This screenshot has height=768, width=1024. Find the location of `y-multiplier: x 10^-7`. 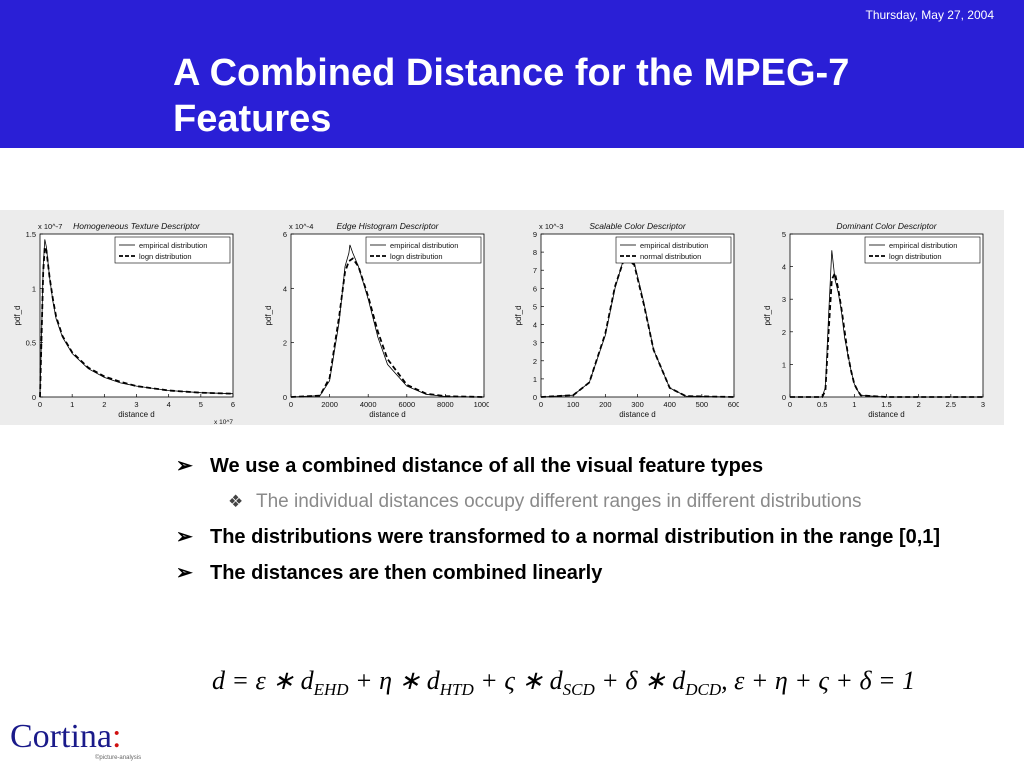

y-multiplier: x 10^-7 is located at coordinates (50, 226).